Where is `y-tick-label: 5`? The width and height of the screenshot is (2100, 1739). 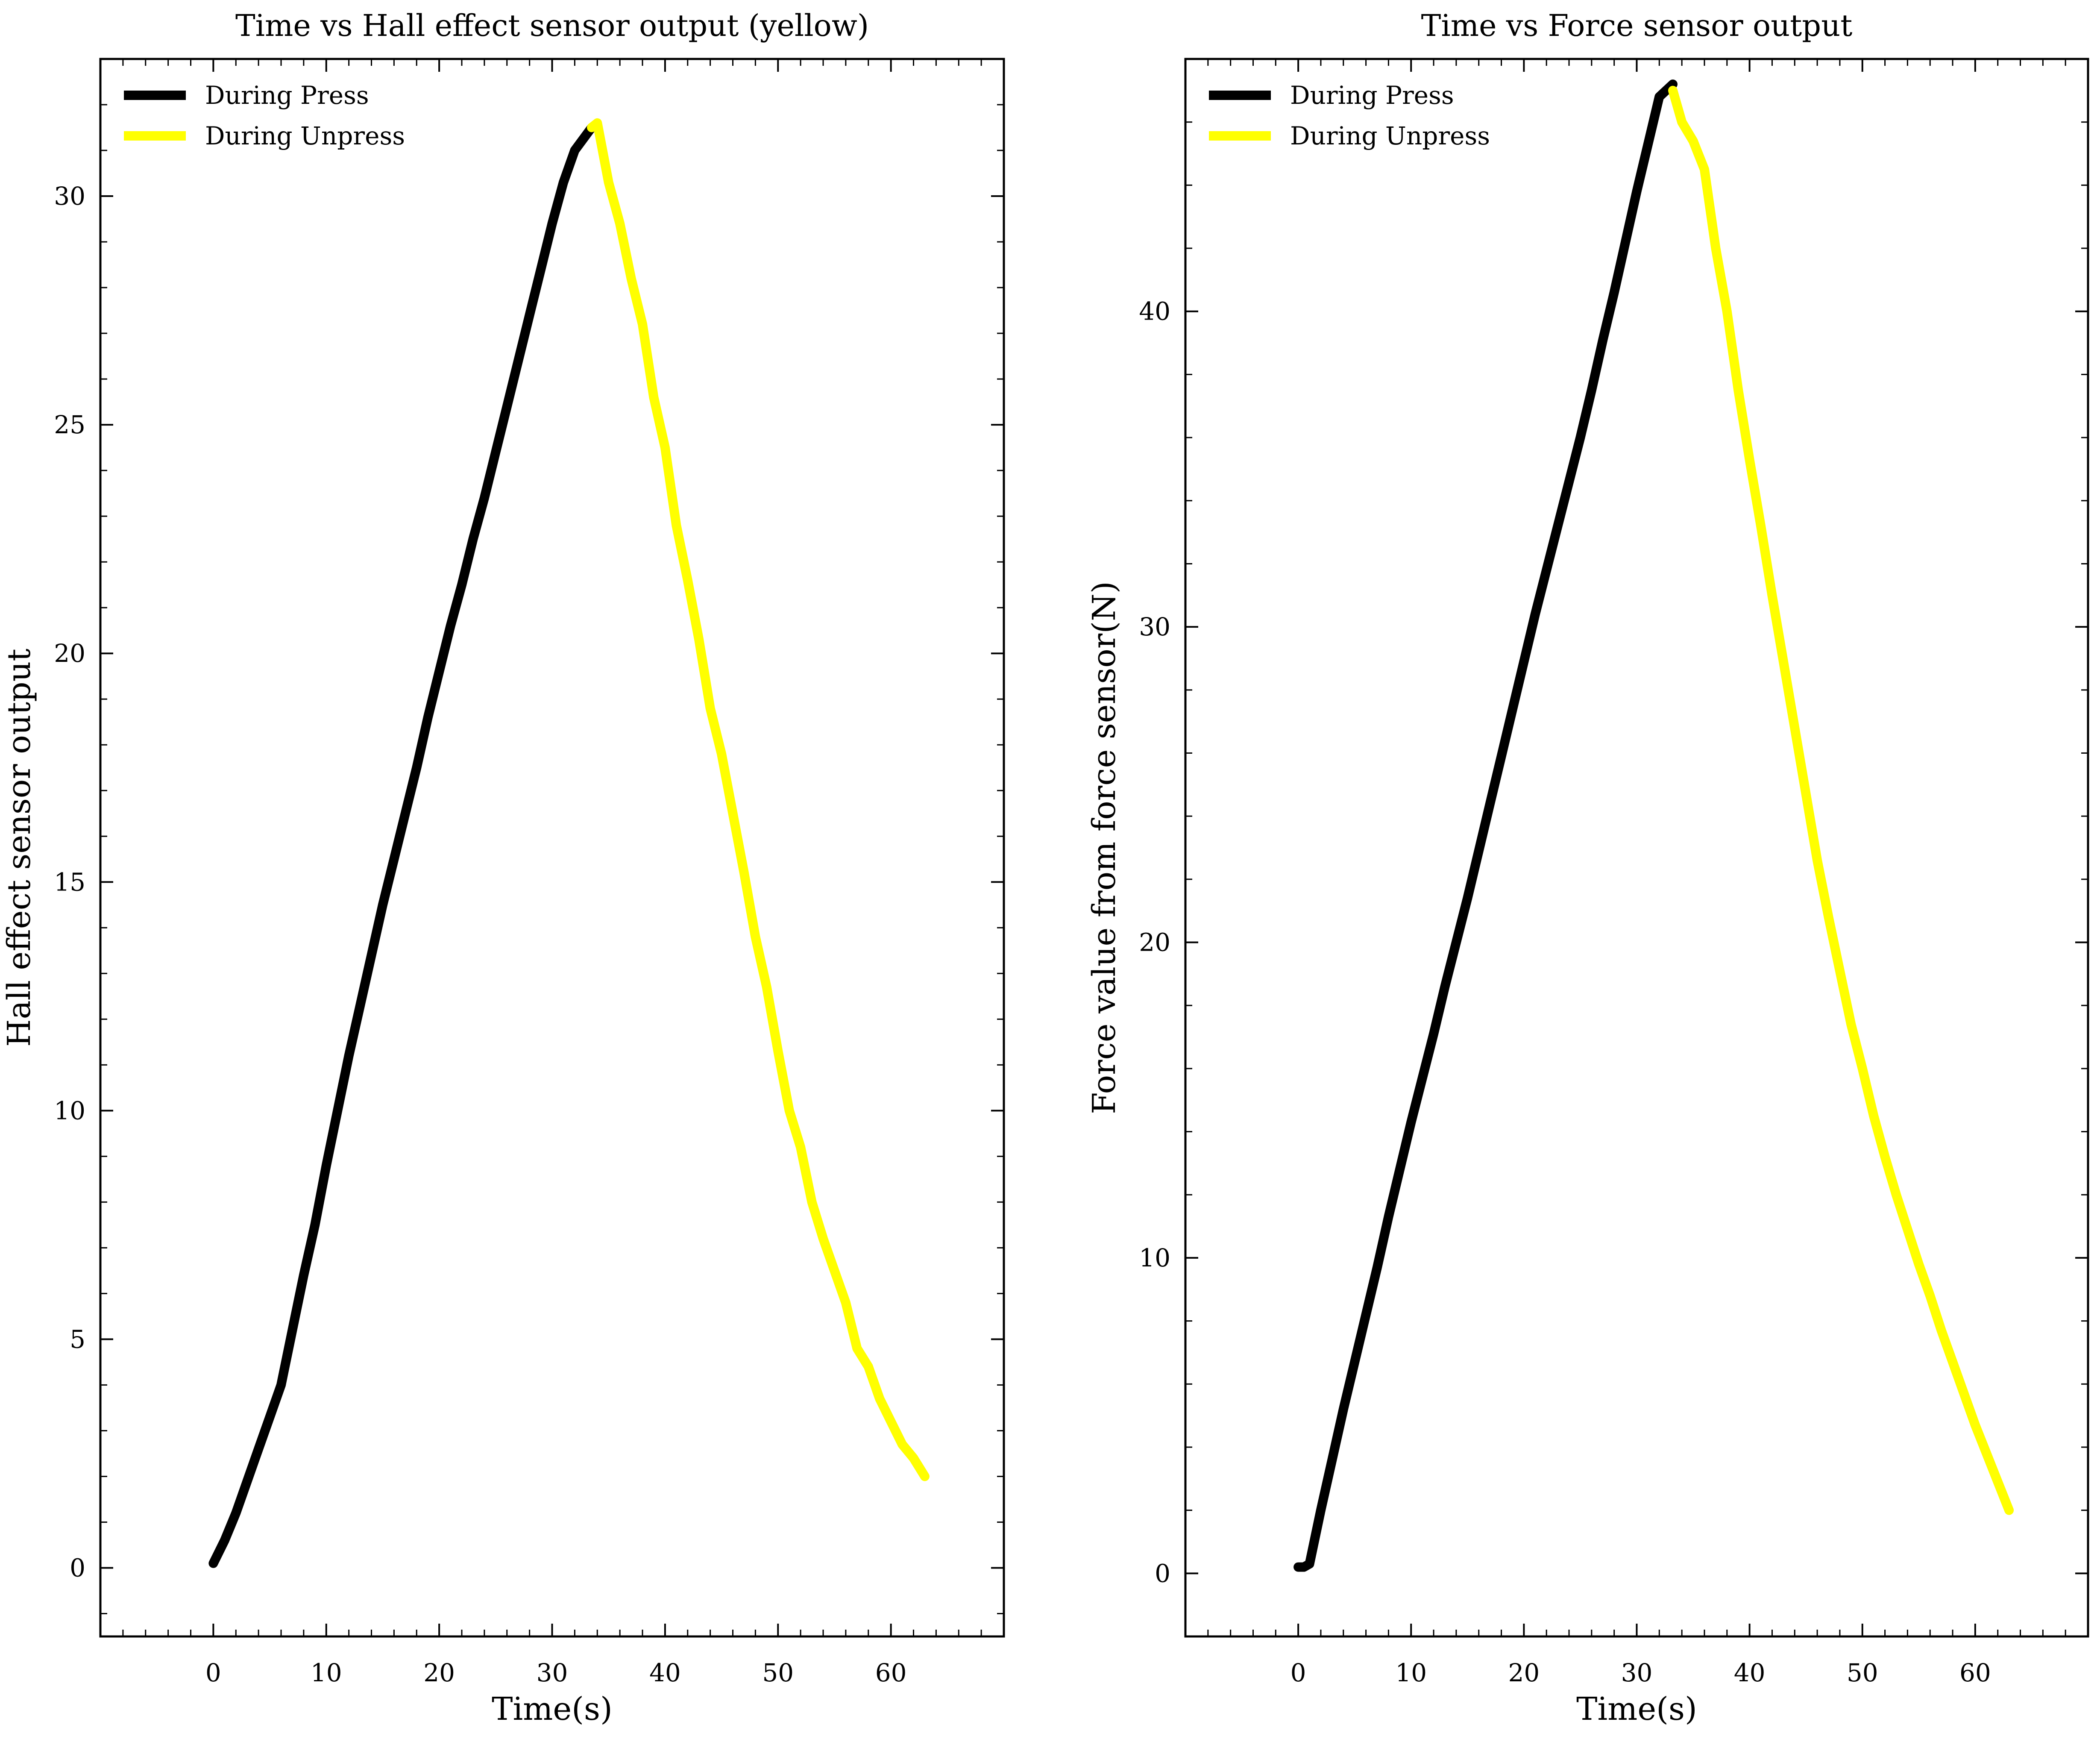
y-tick-label: 5 is located at coordinates (77, 1339).